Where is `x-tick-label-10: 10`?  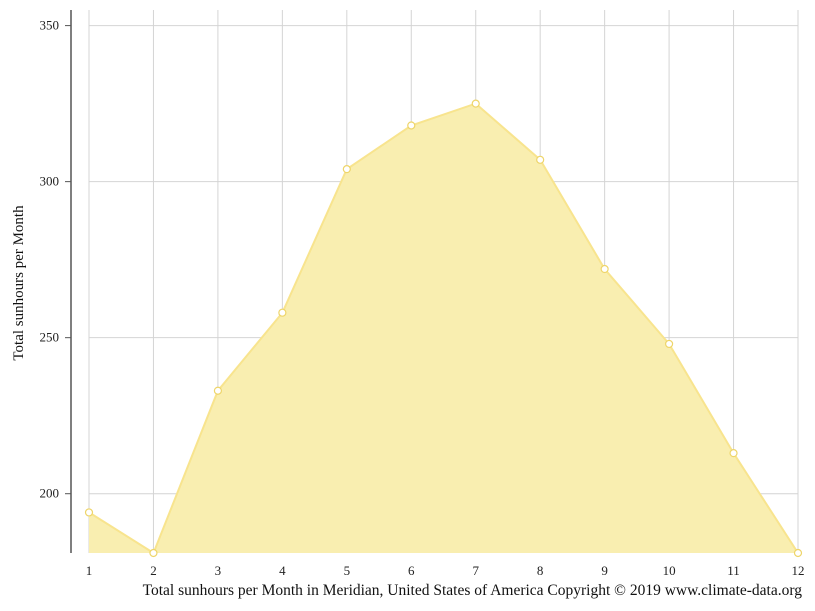
x-tick-label-10: 10 is located at coordinates (669, 570).